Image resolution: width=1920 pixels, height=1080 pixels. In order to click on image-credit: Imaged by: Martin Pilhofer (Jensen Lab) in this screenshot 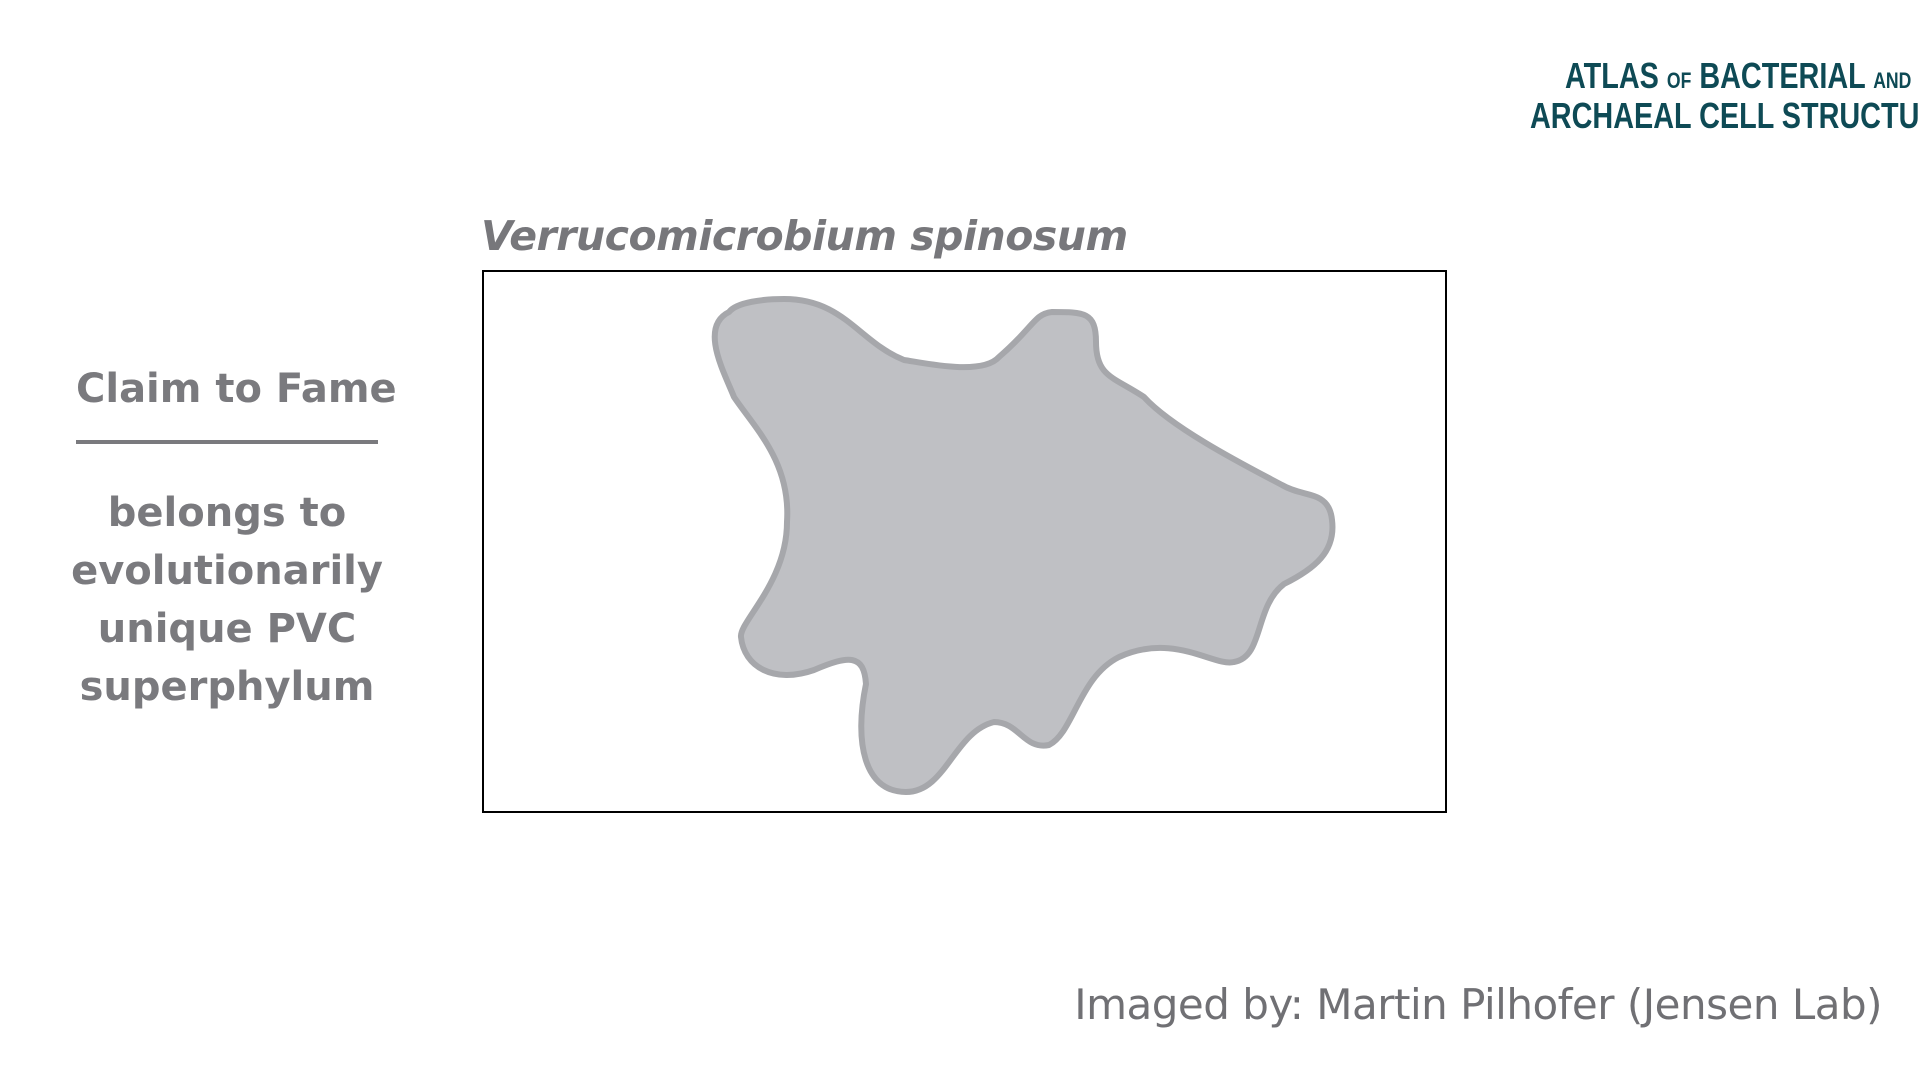, I will do `click(1478, 1004)`.